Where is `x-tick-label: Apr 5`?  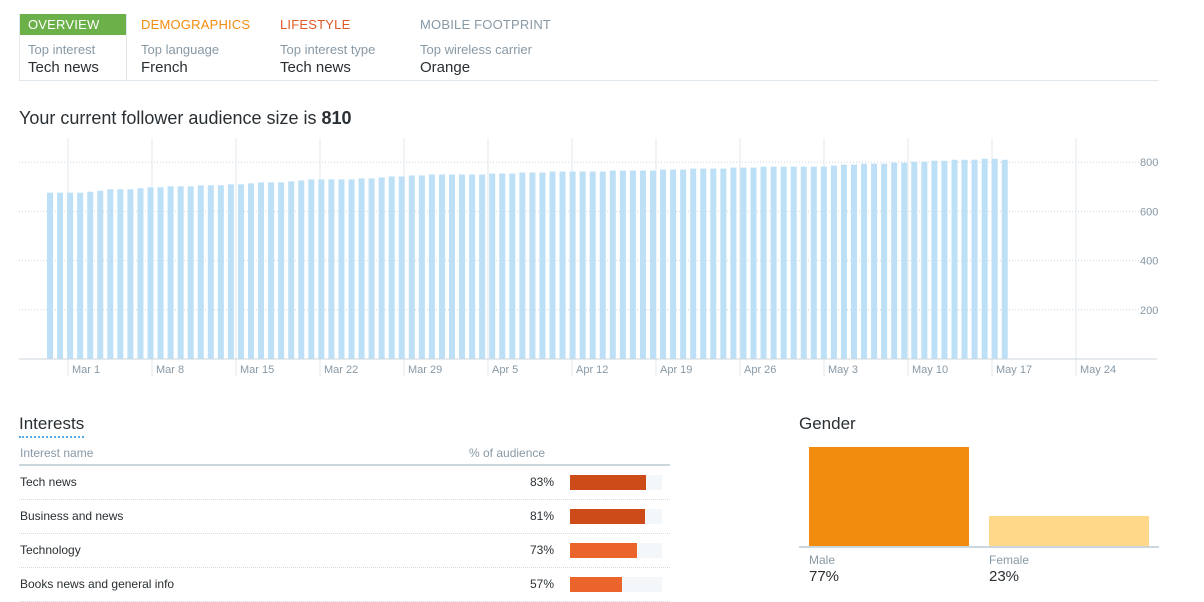 x-tick-label: Apr 5 is located at coordinates (505, 370).